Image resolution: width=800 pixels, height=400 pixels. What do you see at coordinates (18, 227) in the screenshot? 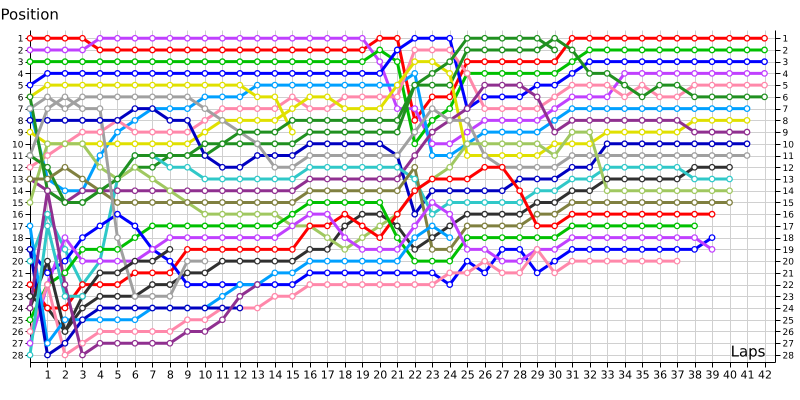
I see `y-tick-label: 17` at bounding box center [18, 227].